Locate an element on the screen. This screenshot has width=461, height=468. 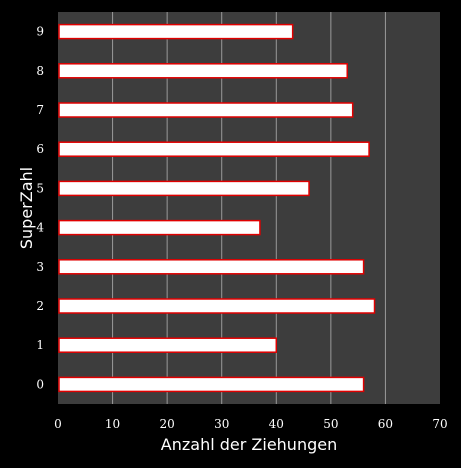
y-tick-labels: 0 1 2 3 4 5 6 7 8 9 is located at coordinates (40, 208).